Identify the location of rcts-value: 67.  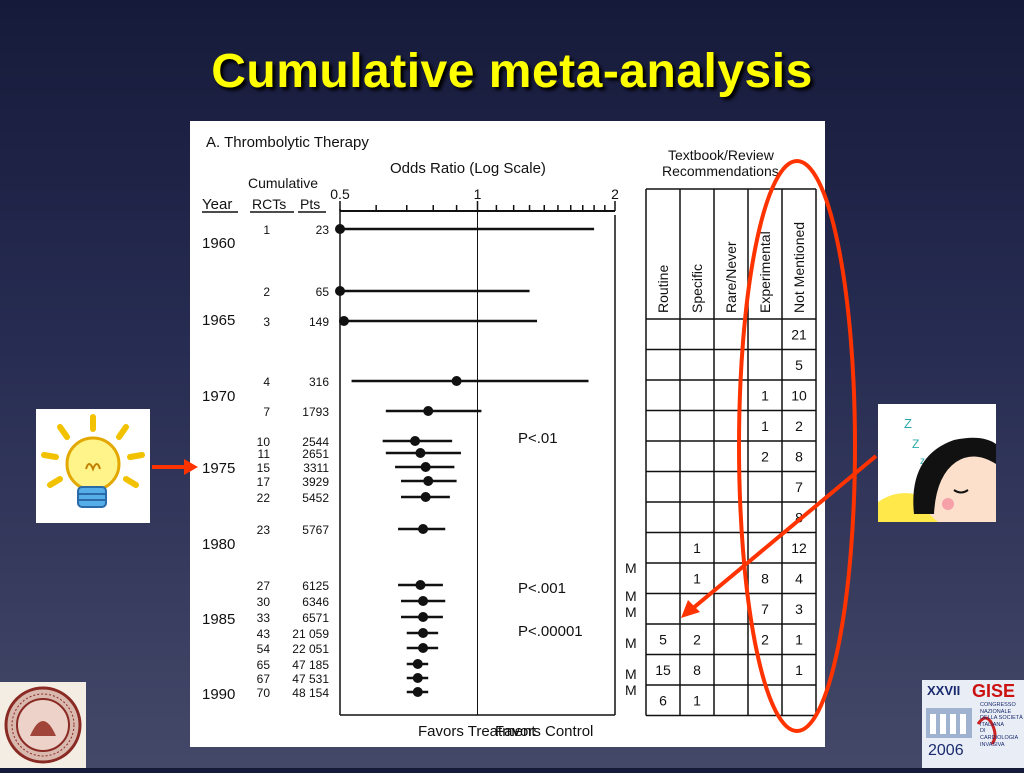
(264, 679).